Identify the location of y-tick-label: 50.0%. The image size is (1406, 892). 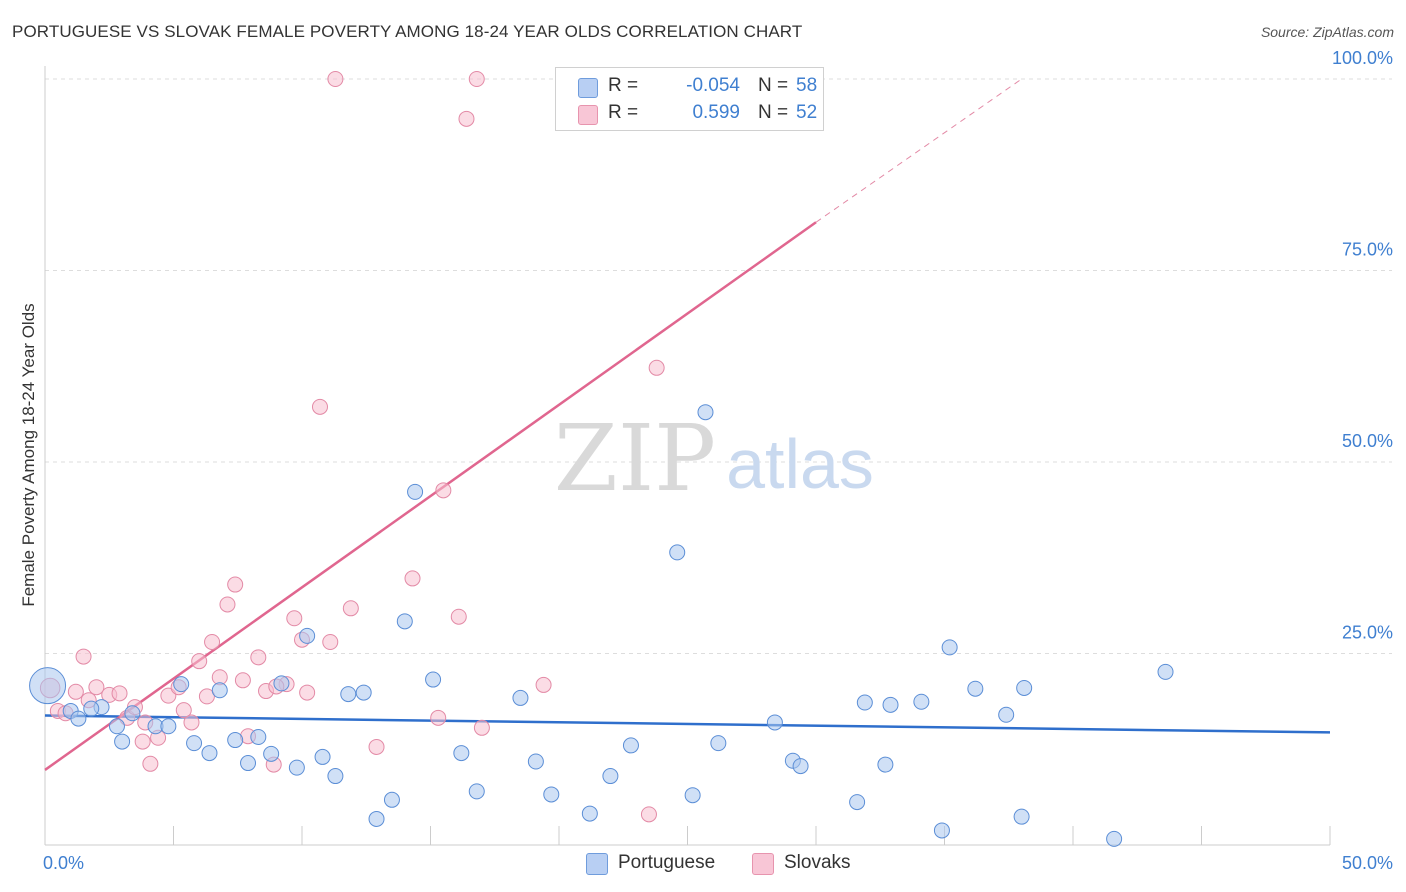
(1367, 441).